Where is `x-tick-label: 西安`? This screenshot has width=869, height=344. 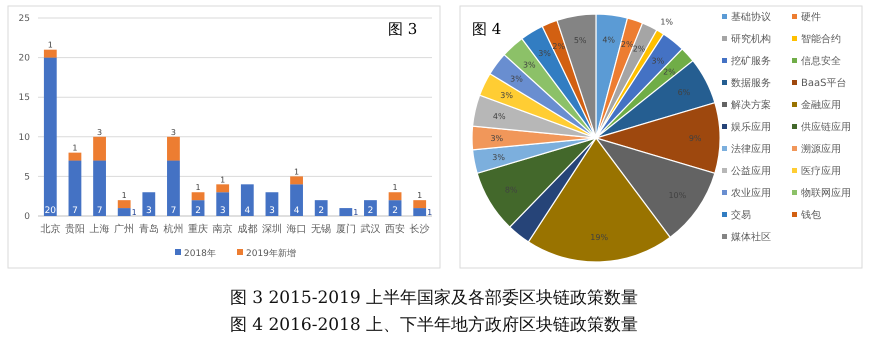
x-tick-label: 西安 is located at coordinates (395, 229).